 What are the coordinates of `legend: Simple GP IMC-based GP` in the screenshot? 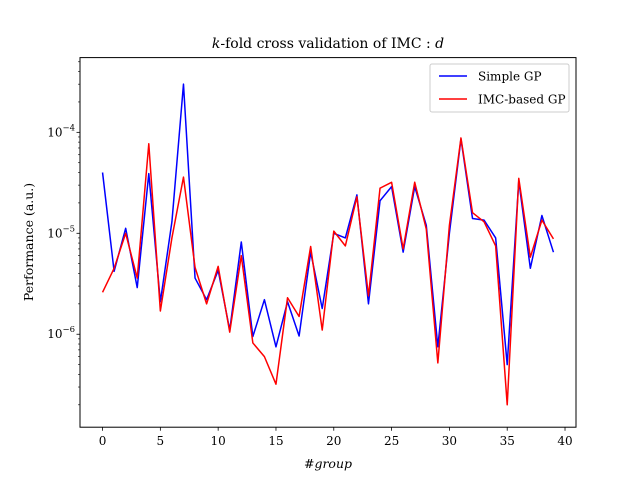 It's located at (499, 88).